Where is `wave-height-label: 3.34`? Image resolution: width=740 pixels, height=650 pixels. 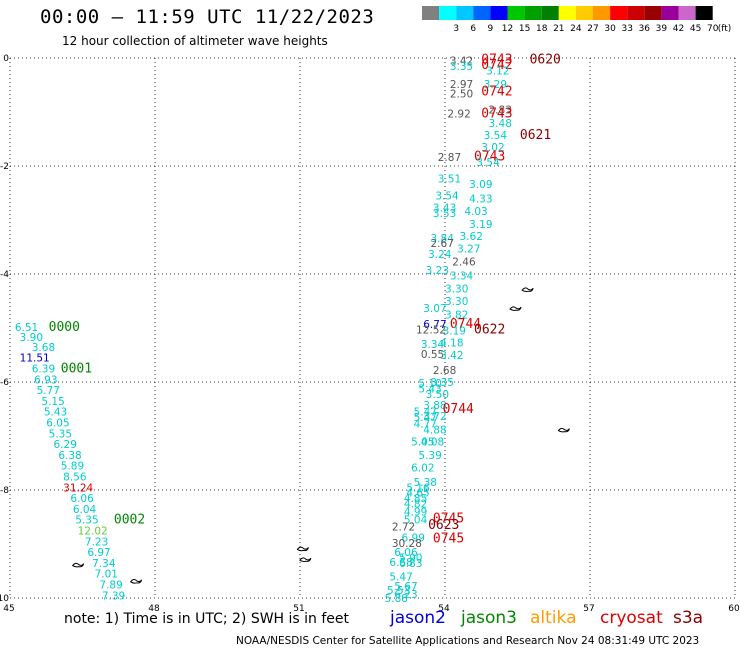
wave-height-label: 3.34 is located at coordinates (433, 345).